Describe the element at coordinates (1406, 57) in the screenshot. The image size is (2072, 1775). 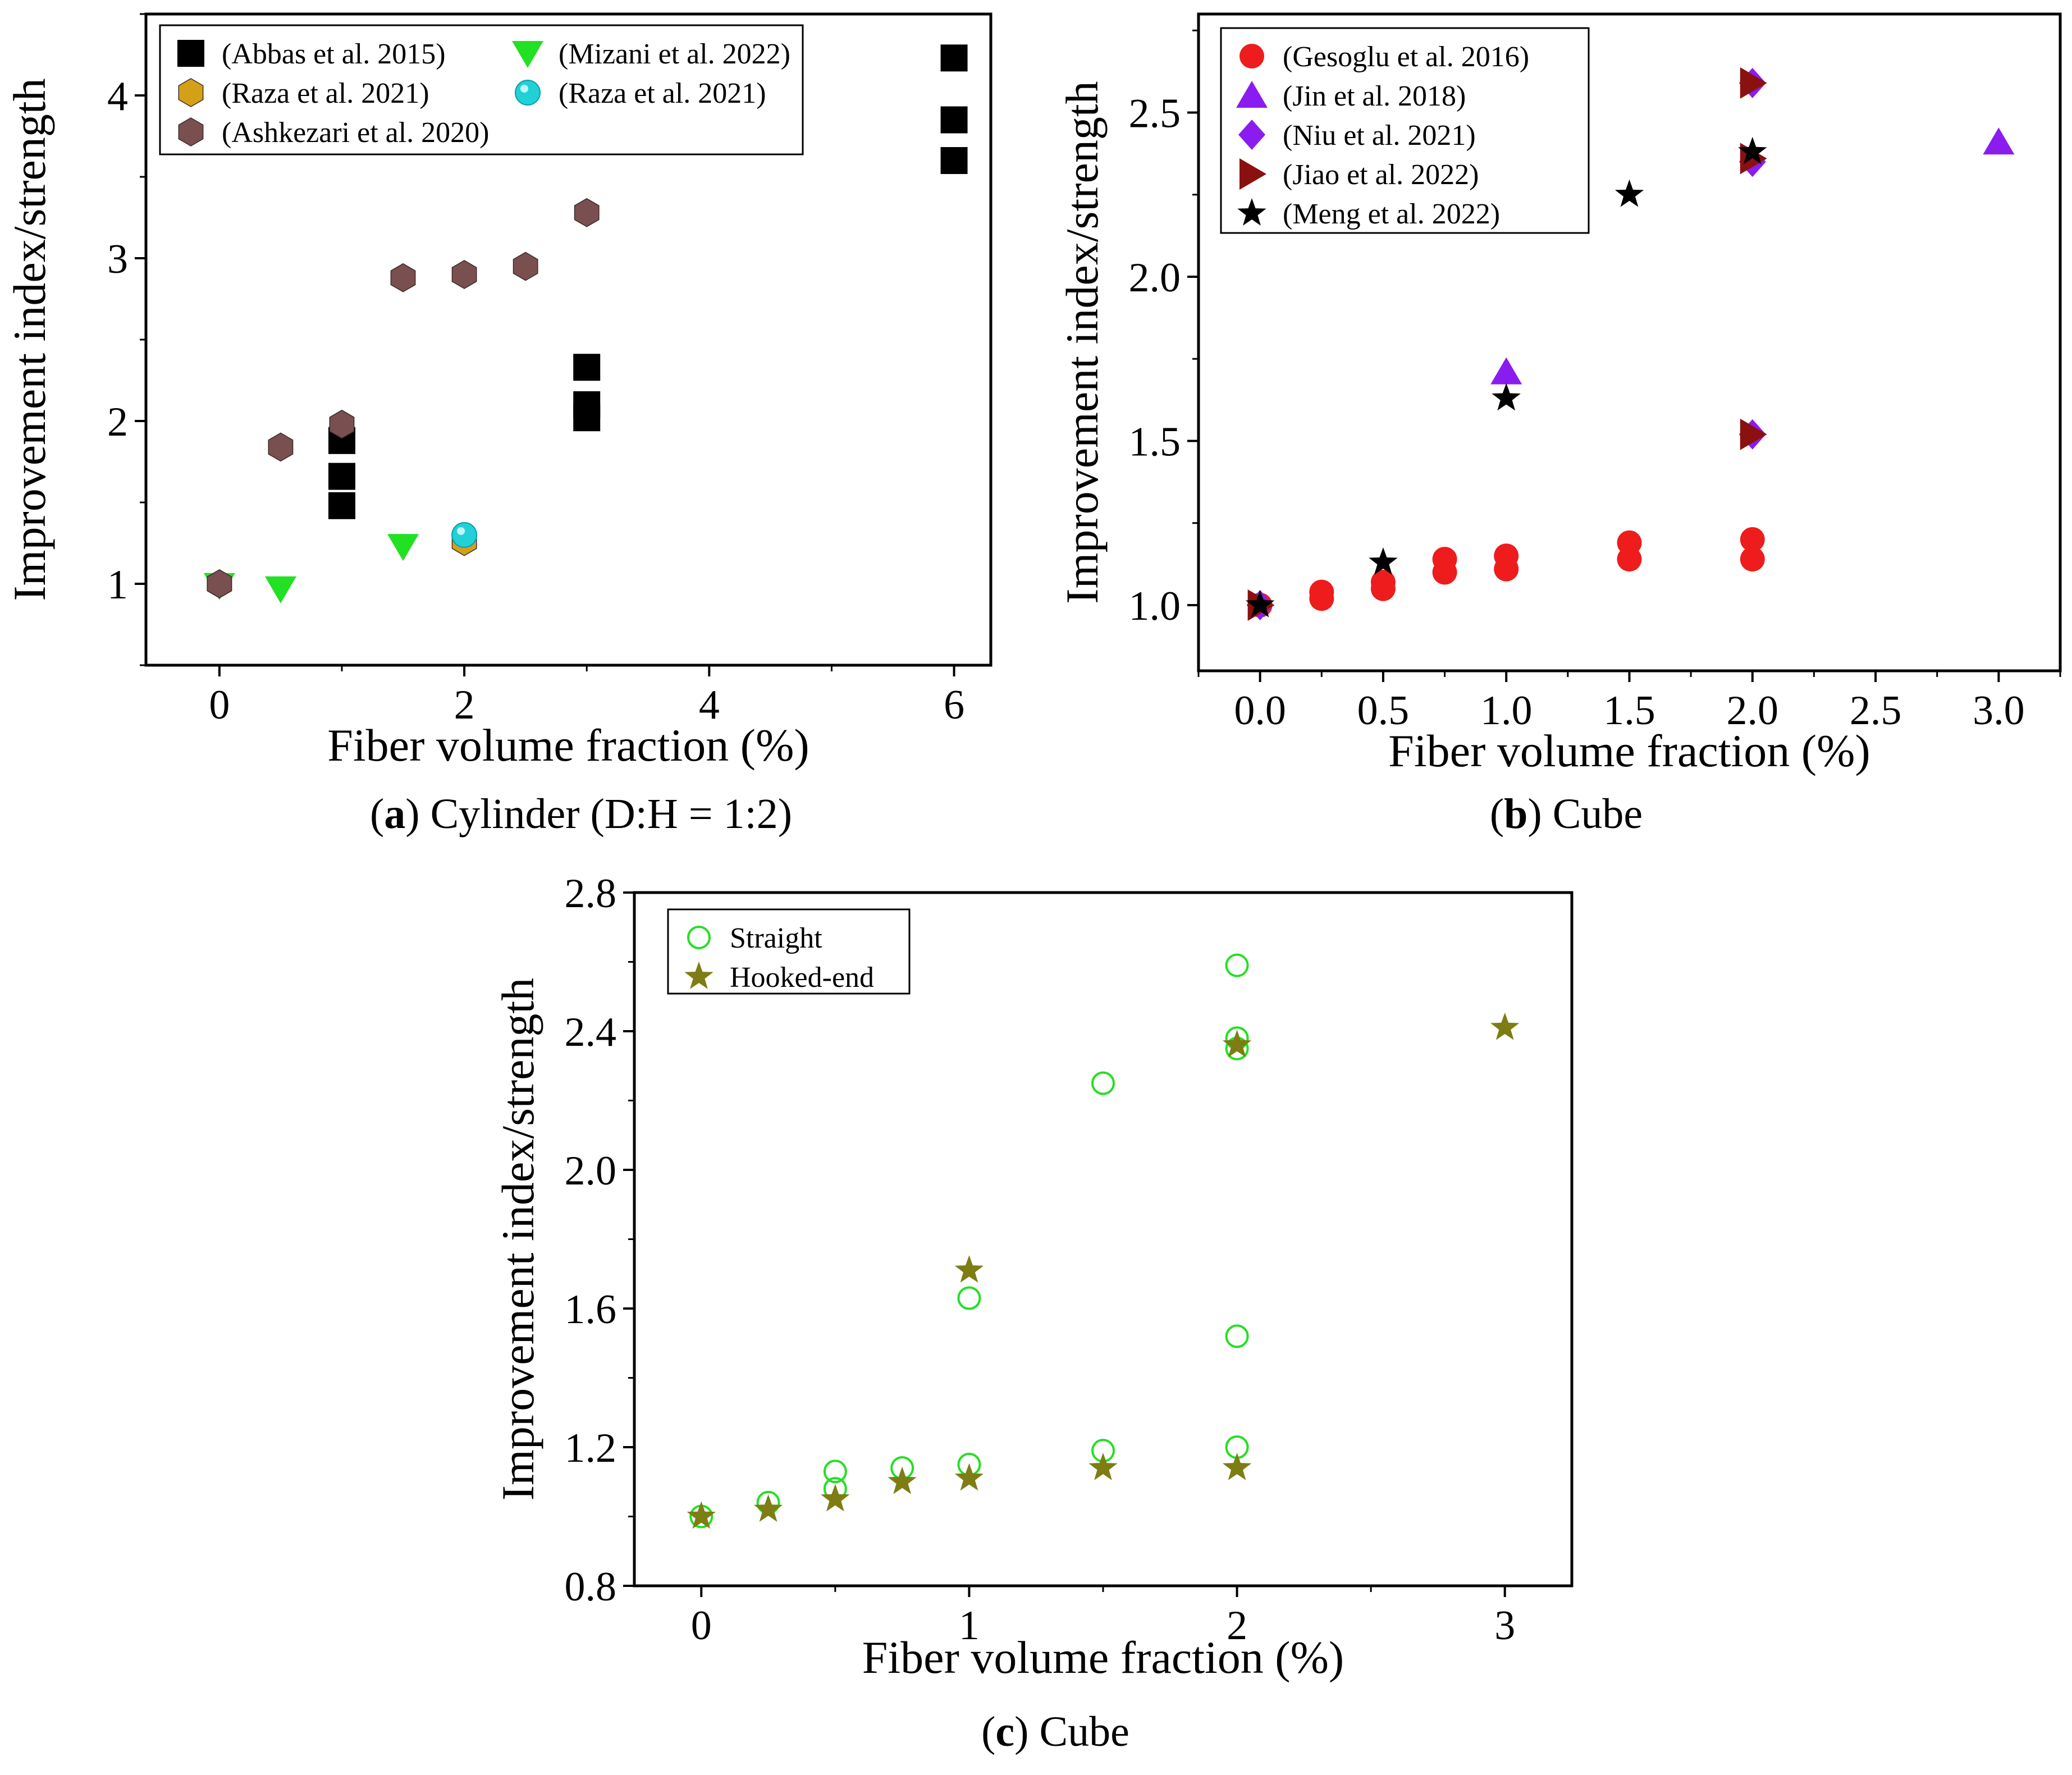
I see `legend-entry: (Gesoglu et al. 2016)` at that location.